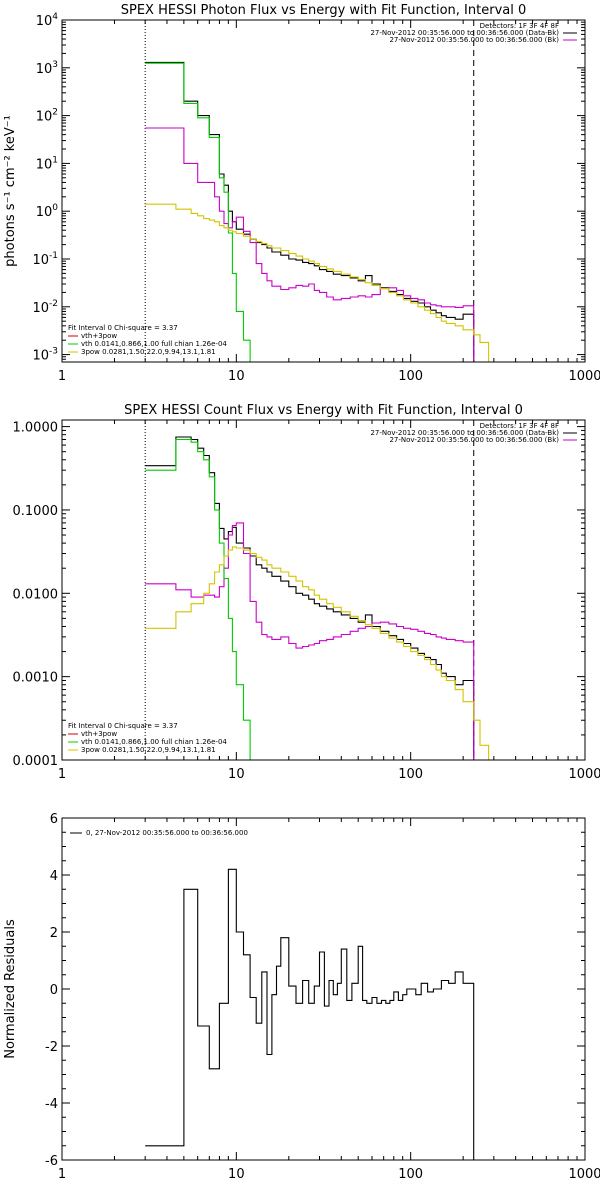 Image resolution: width=600 pixels, height=1200 pixels. I want to click on y-tick-label: 10⁰, so click(47, 211).